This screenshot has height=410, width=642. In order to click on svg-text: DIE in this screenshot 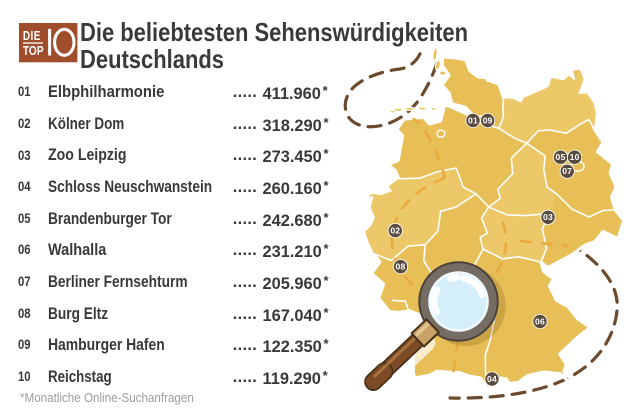, I will do `click(31, 36)`.